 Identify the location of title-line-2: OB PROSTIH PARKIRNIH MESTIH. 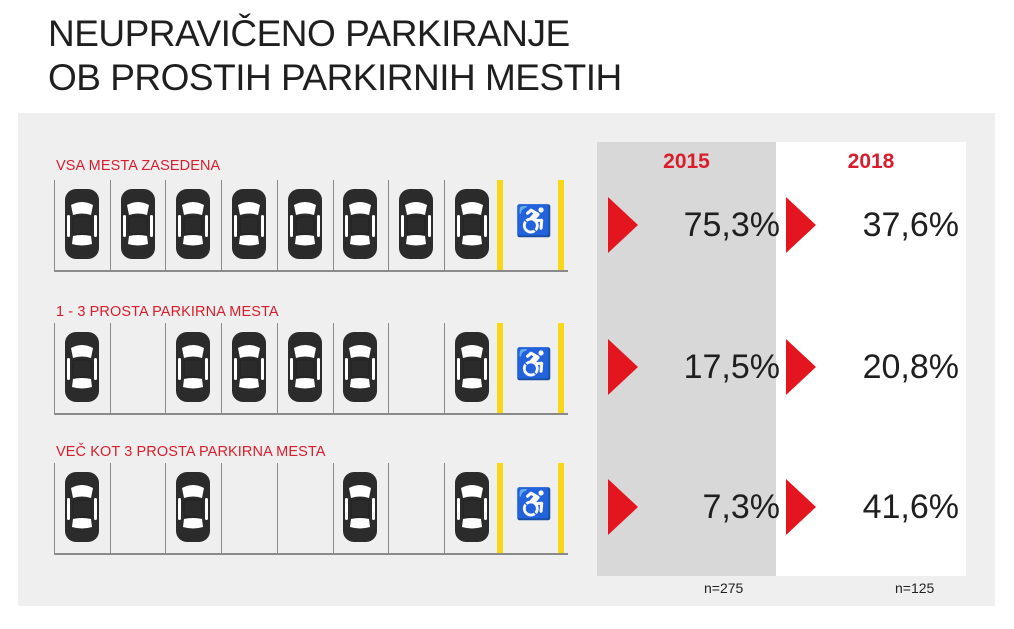
(335, 77).